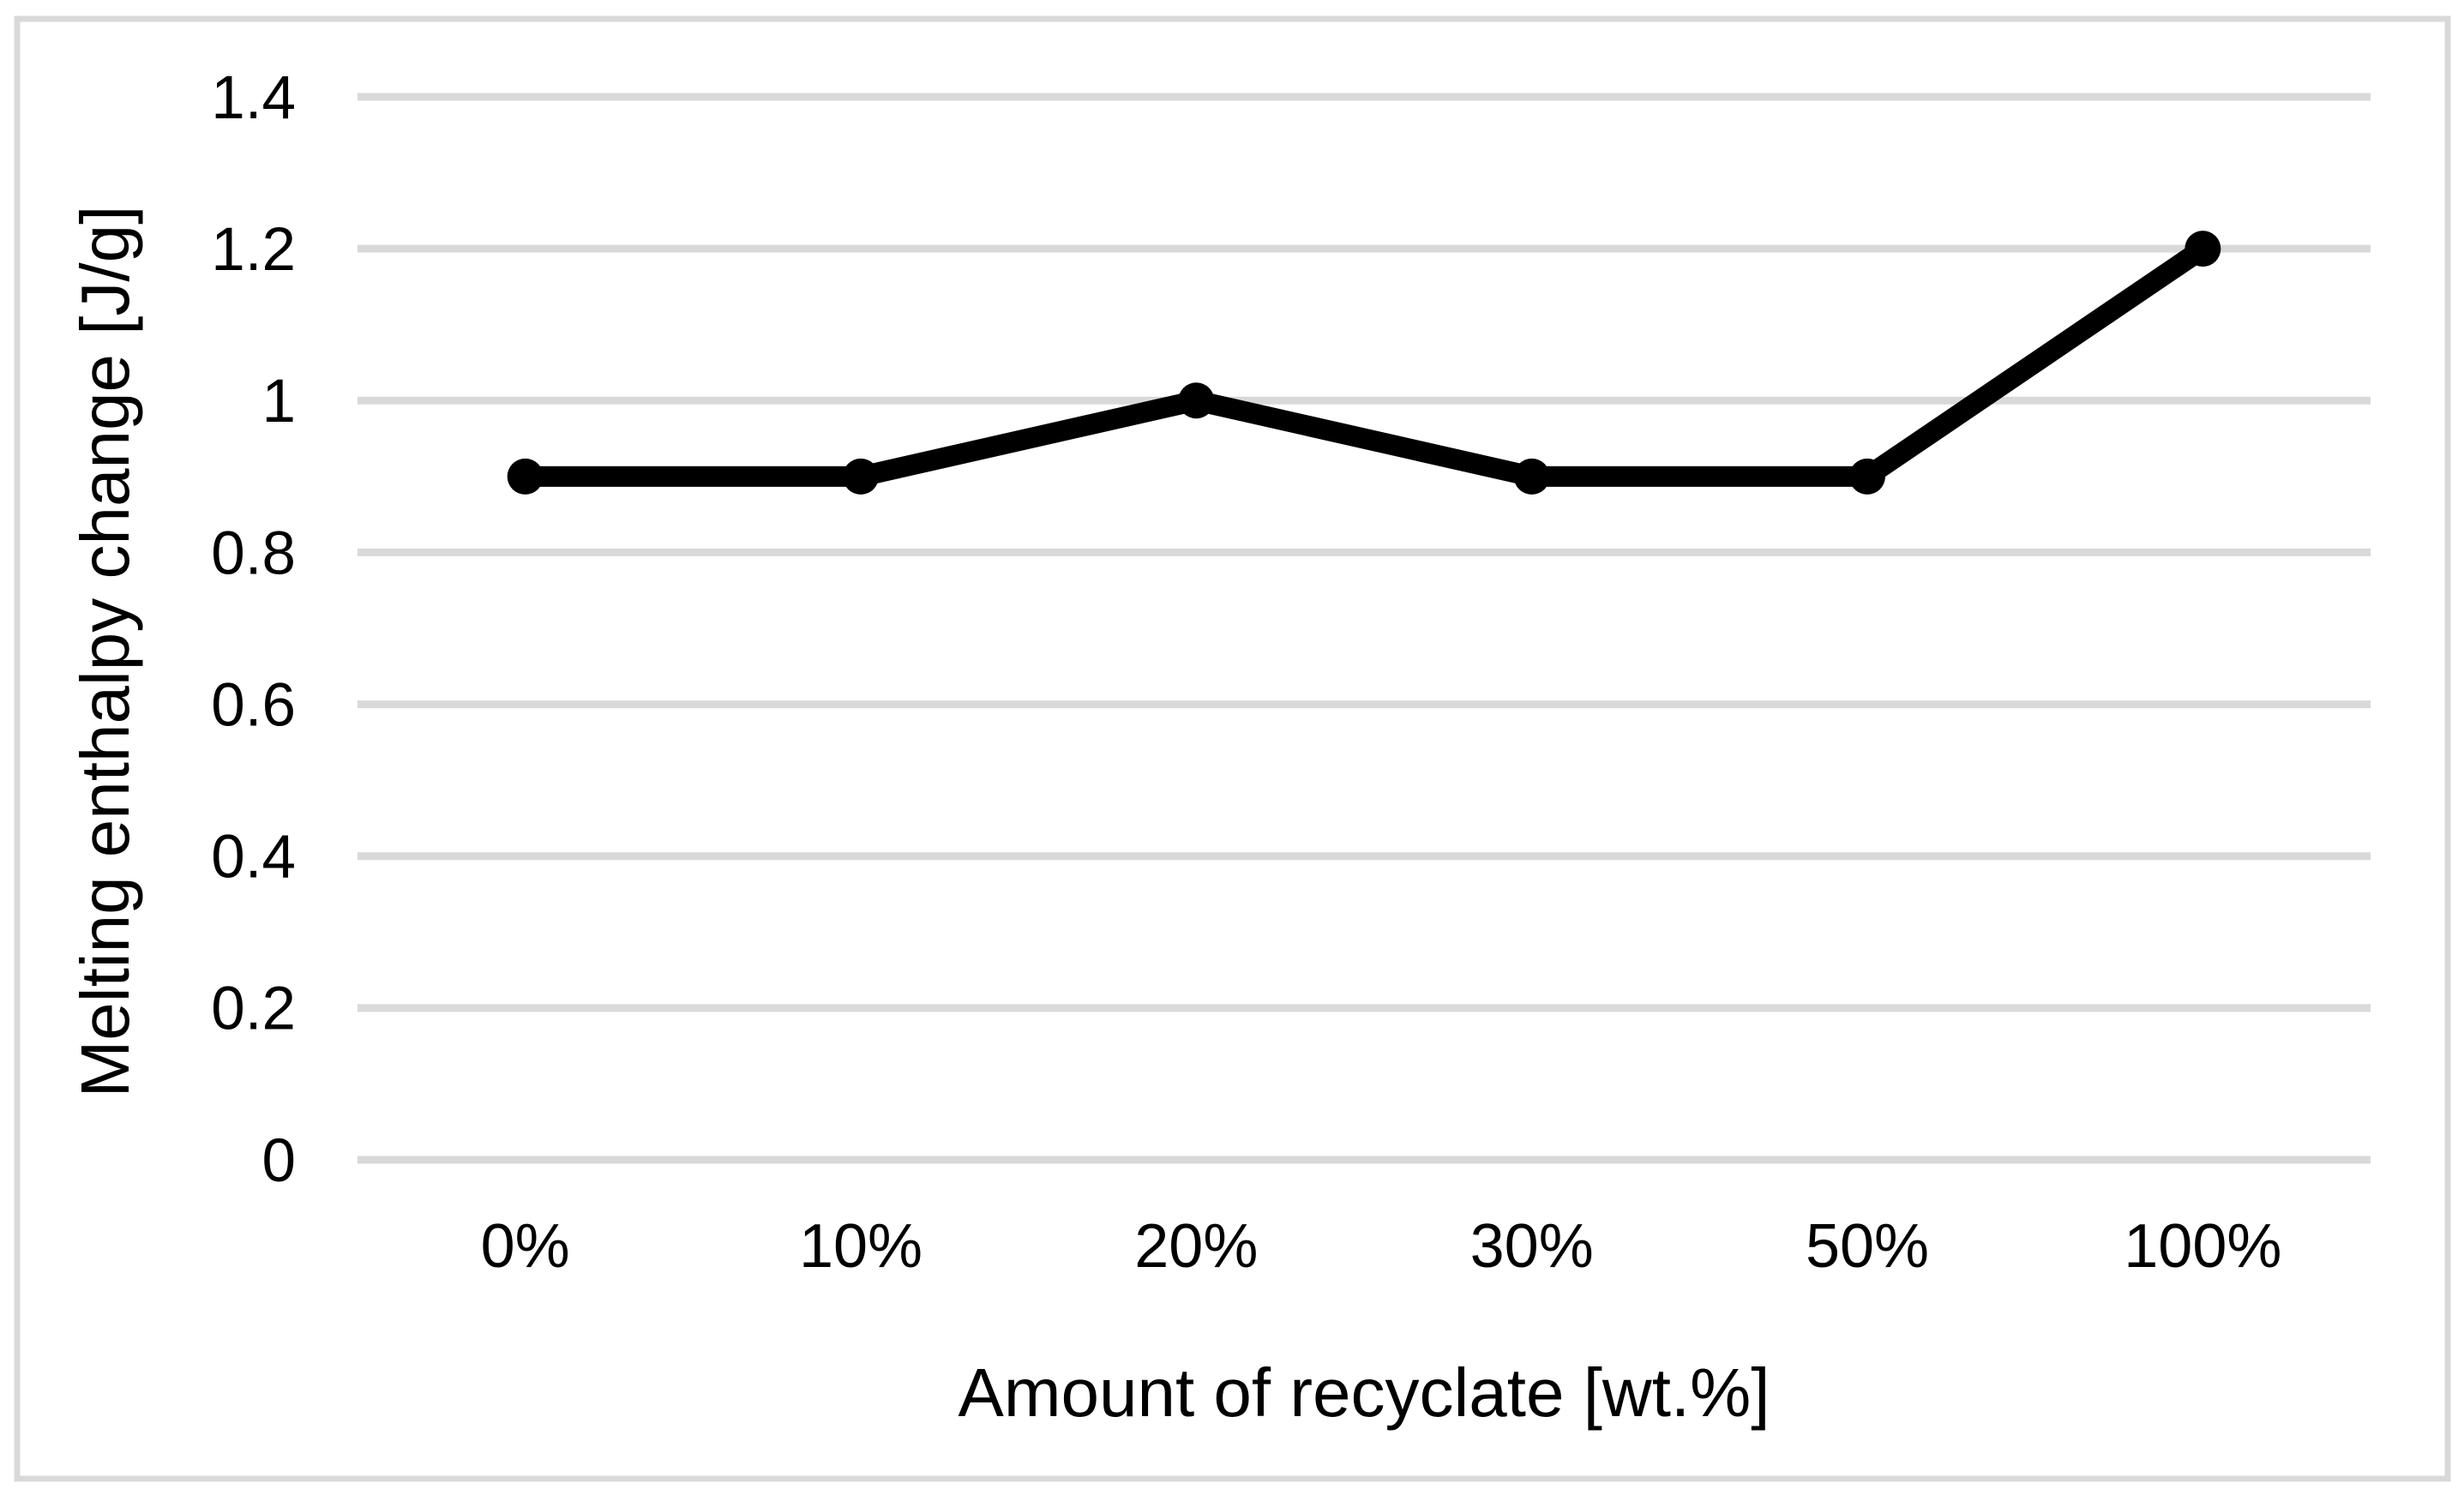 This screenshot has width=2464, height=1495. What do you see at coordinates (1867, 1246) in the screenshot?
I see `x-category-label: 50%` at bounding box center [1867, 1246].